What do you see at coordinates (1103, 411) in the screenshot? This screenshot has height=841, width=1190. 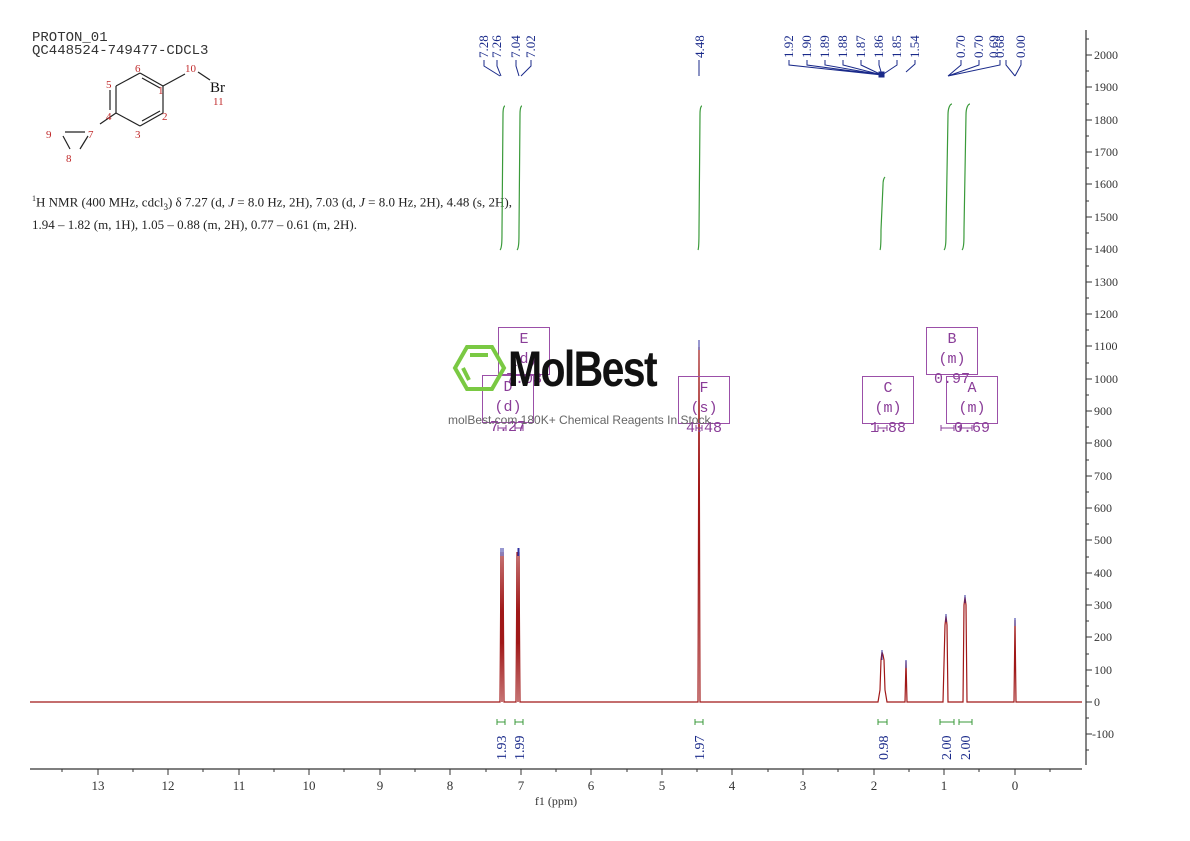 I see `y-tick-label: 900` at bounding box center [1103, 411].